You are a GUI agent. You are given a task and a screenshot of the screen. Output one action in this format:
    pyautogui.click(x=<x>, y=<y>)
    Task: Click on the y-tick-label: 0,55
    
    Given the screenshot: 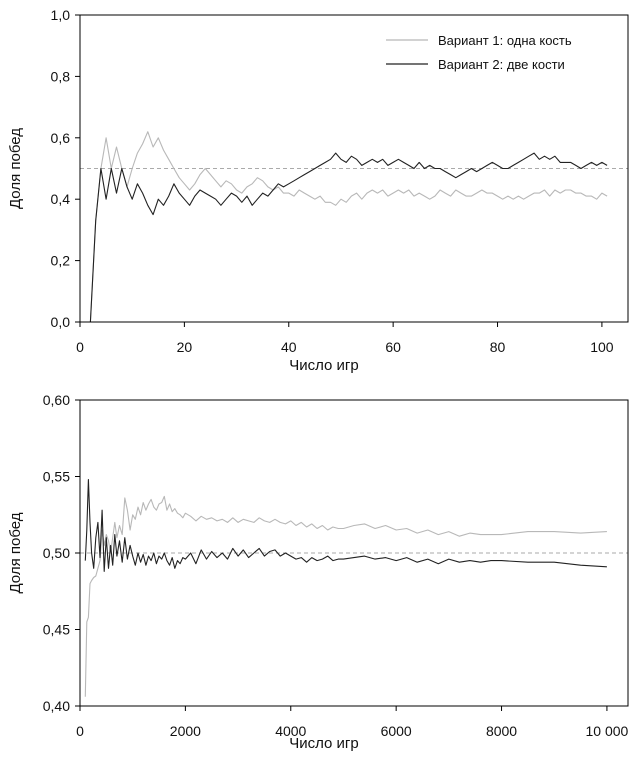 What is the action you would take?
    pyautogui.click(x=56, y=477)
    